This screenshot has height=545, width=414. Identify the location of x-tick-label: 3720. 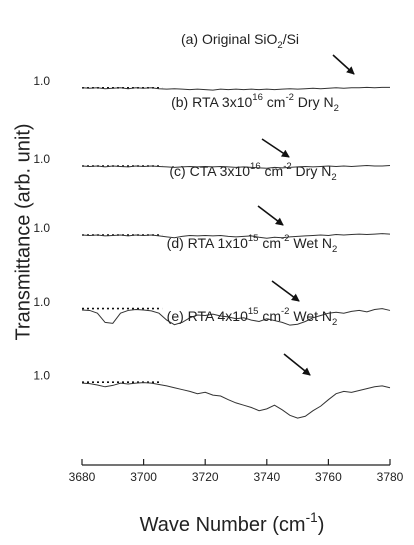
(205, 477).